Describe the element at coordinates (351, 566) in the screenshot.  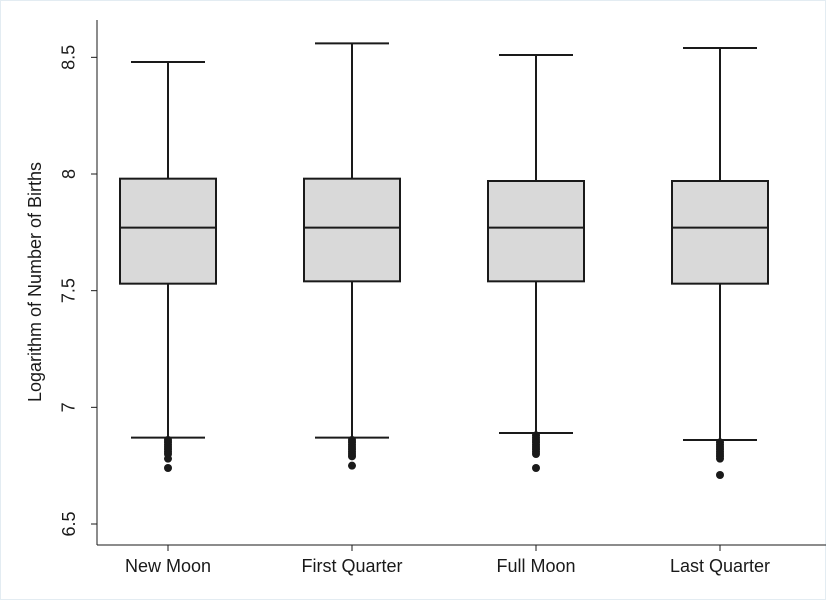
I see `x-tick-label: First Quarter` at that location.